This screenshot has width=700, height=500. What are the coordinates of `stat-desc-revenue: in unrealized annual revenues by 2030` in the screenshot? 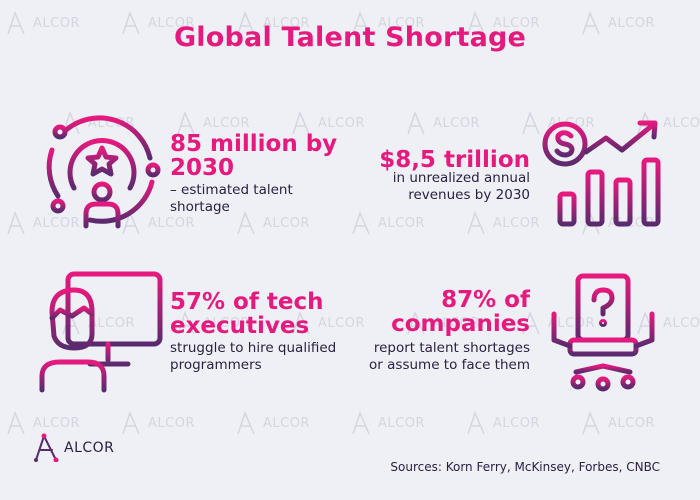 It's located at (461, 186).